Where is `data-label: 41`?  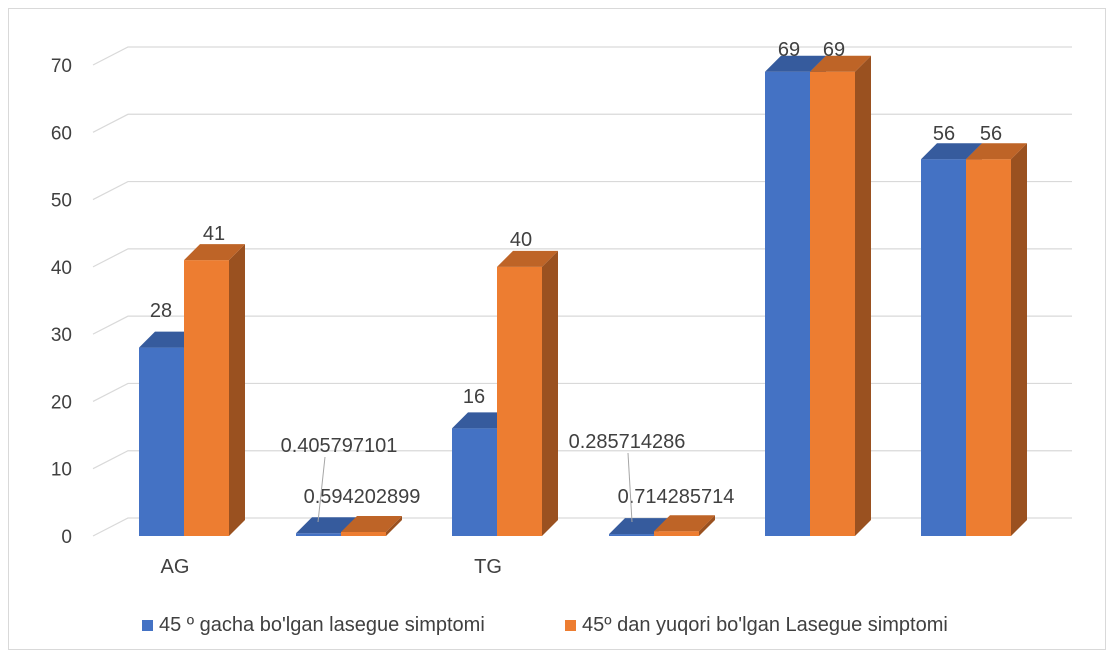 data-label: 41 is located at coordinates (214, 234).